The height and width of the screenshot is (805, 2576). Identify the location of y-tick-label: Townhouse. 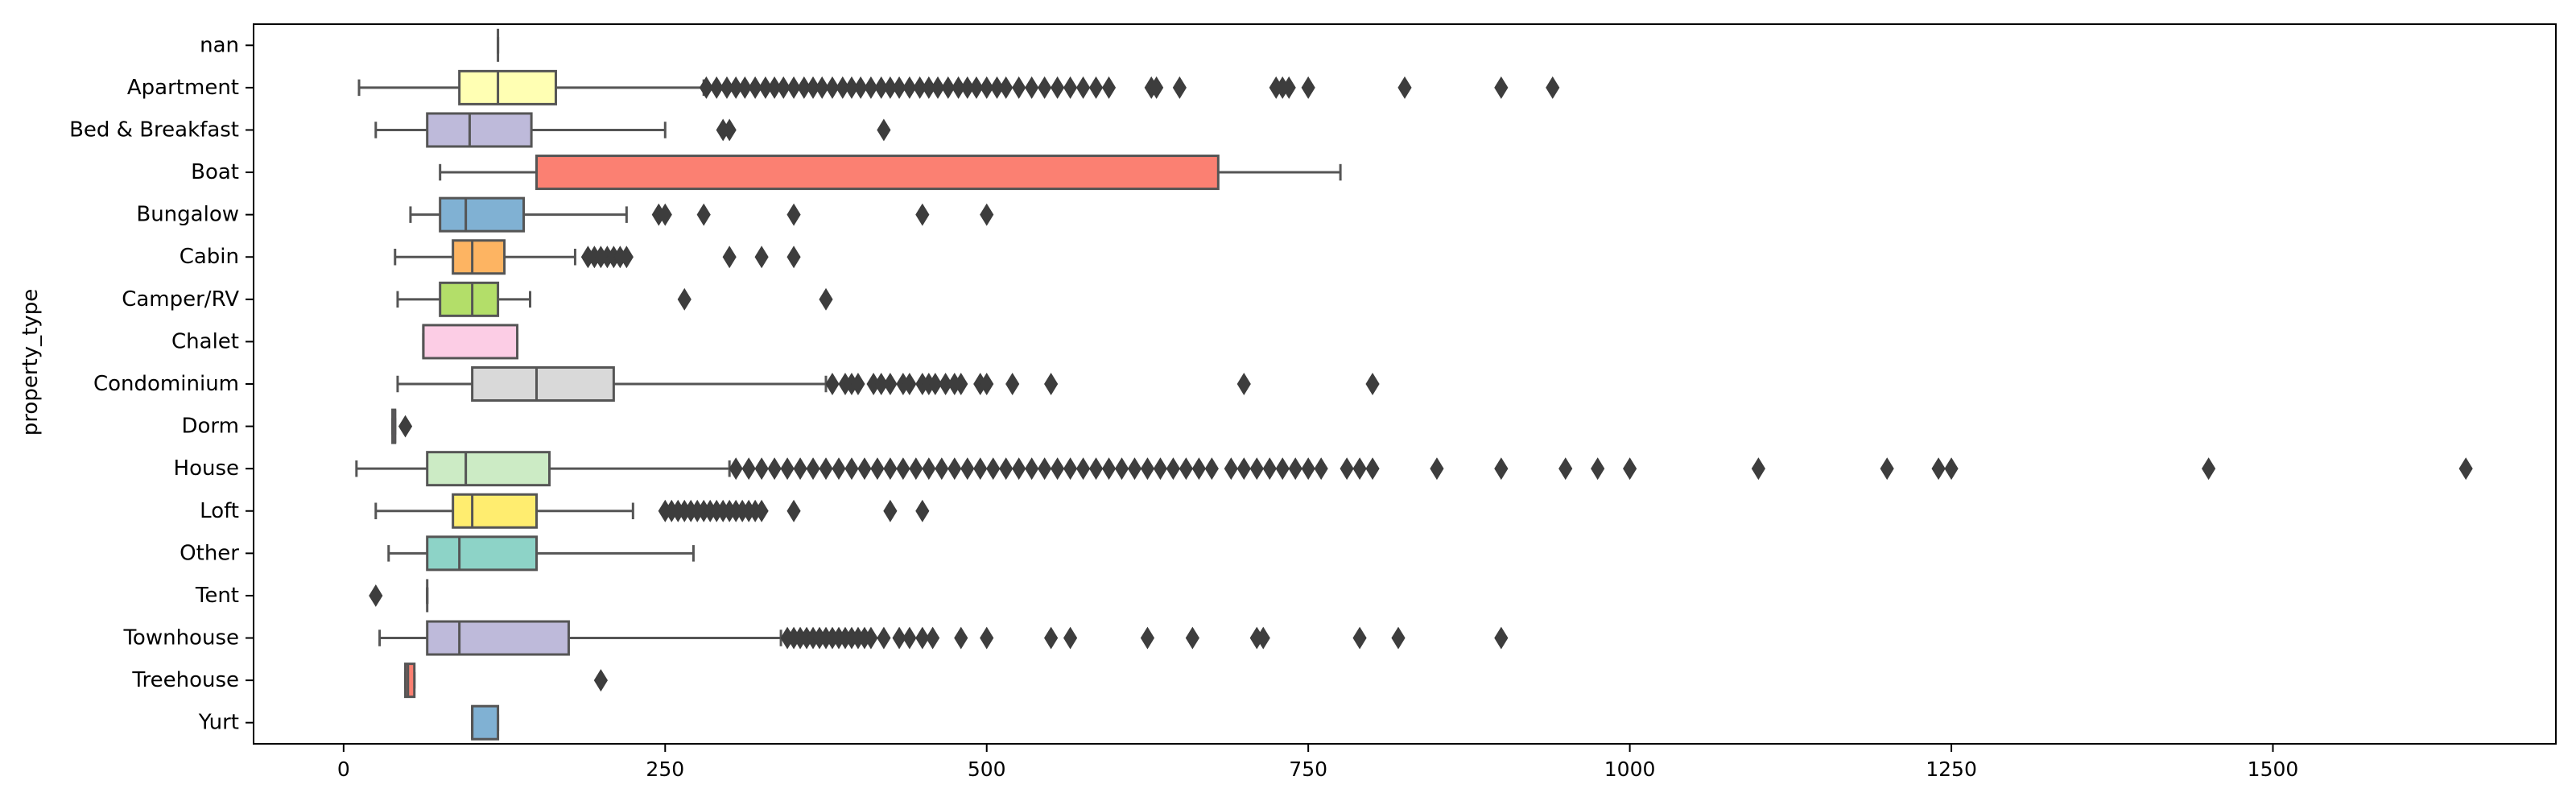
(180, 638).